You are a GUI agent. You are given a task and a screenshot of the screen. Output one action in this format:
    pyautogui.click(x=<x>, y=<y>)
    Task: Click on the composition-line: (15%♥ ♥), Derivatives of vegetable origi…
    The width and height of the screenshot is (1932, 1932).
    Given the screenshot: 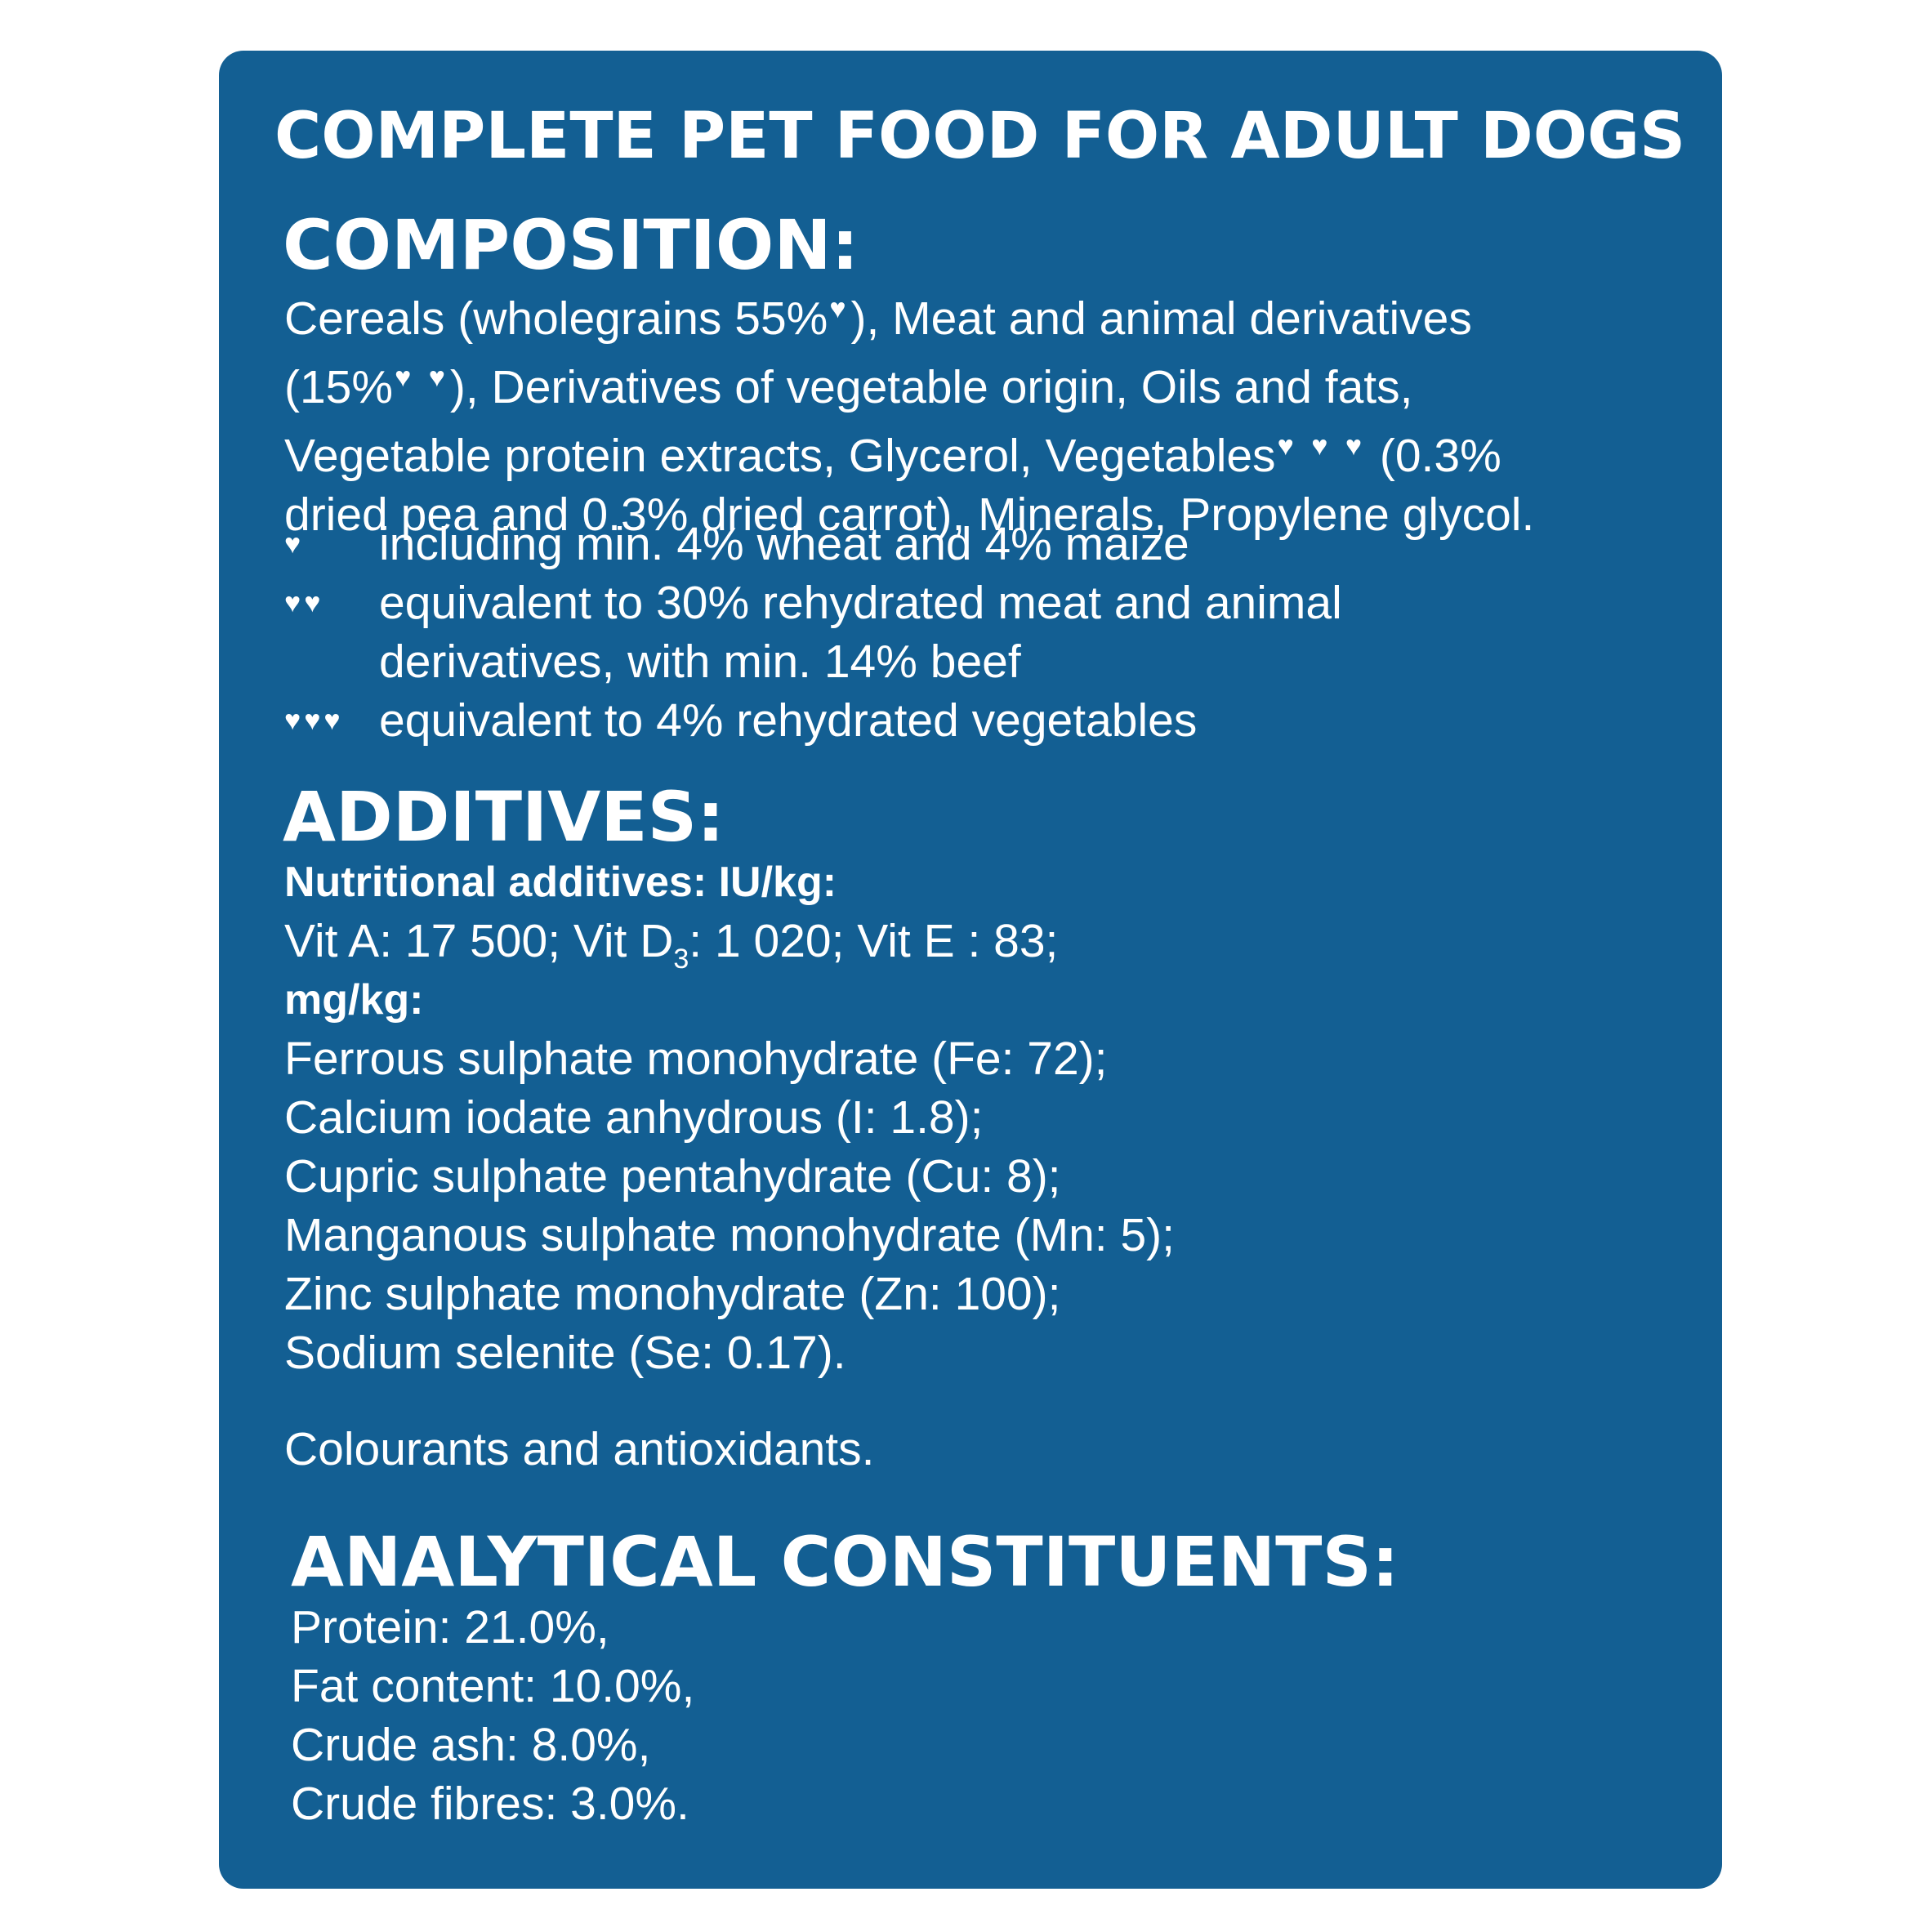 What is the action you would take?
    pyautogui.click(x=848, y=387)
    